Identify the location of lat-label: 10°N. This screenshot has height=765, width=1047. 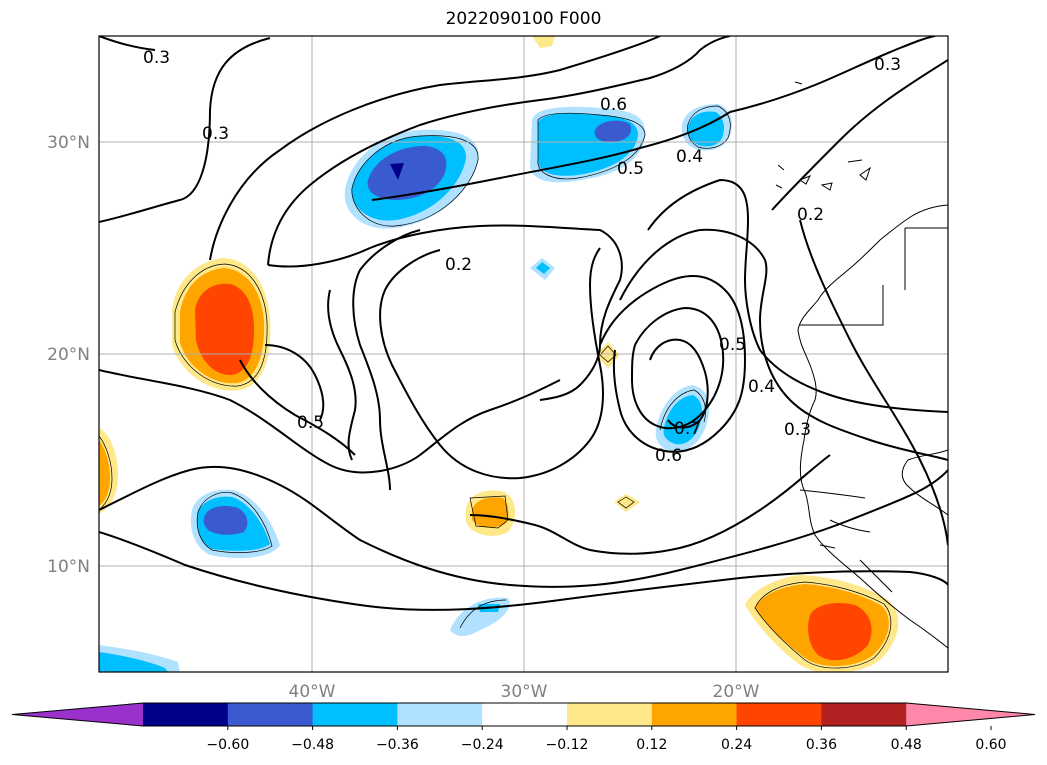
(68, 567).